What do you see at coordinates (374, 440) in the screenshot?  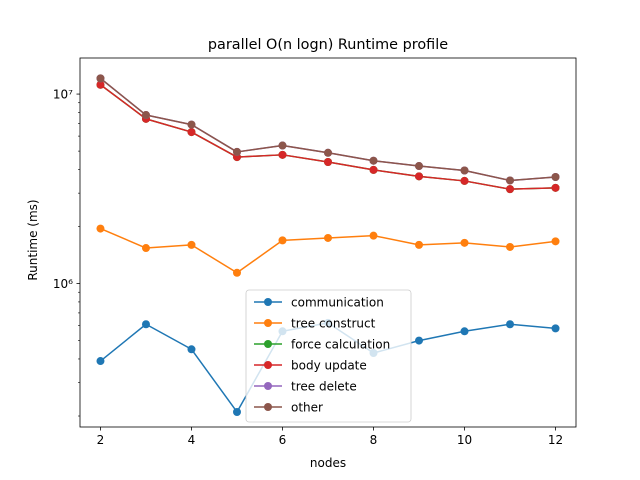 I see `x-tick-label: 8` at bounding box center [374, 440].